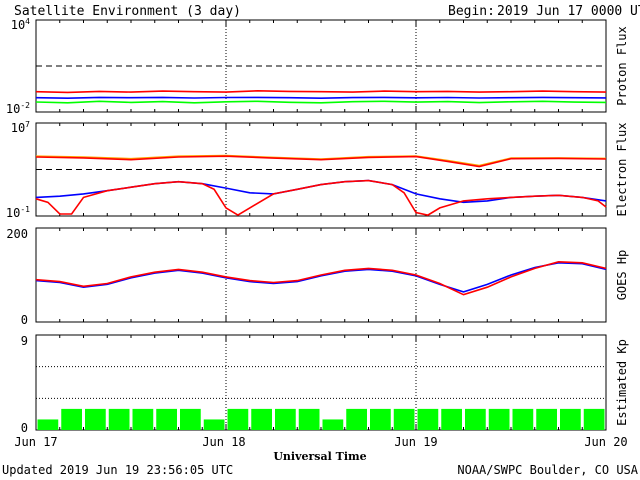  What do you see at coordinates (568, 11) in the screenshot?
I see `begin-value: 2019 Jun 17 0000 UTC` at bounding box center [568, 11].